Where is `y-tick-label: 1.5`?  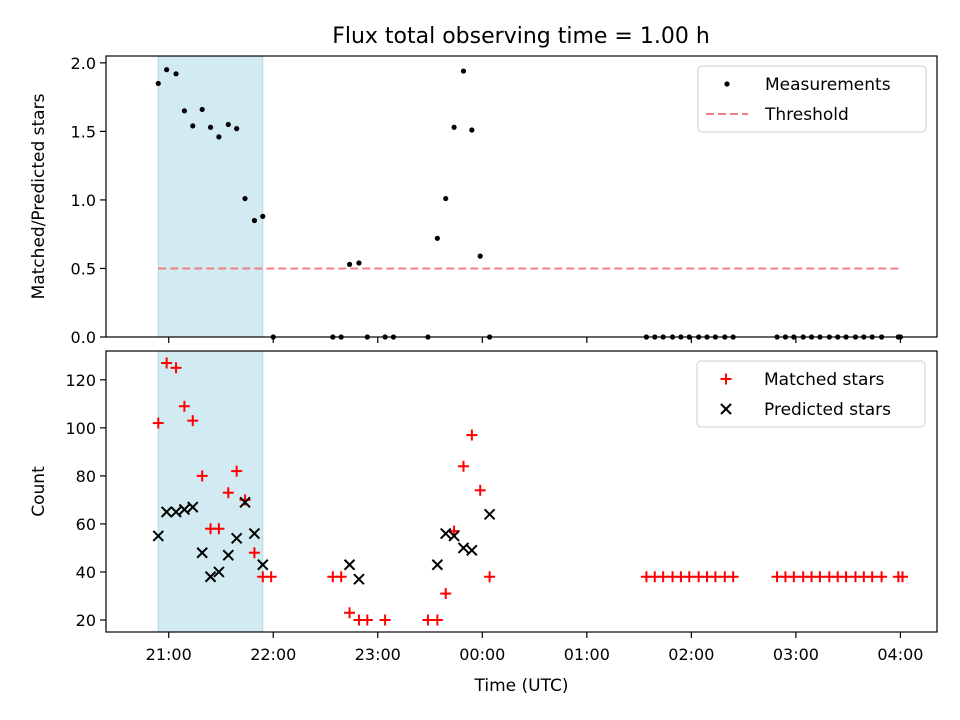 y-tick-label: 1.5 is located at coordinates (83, 131).